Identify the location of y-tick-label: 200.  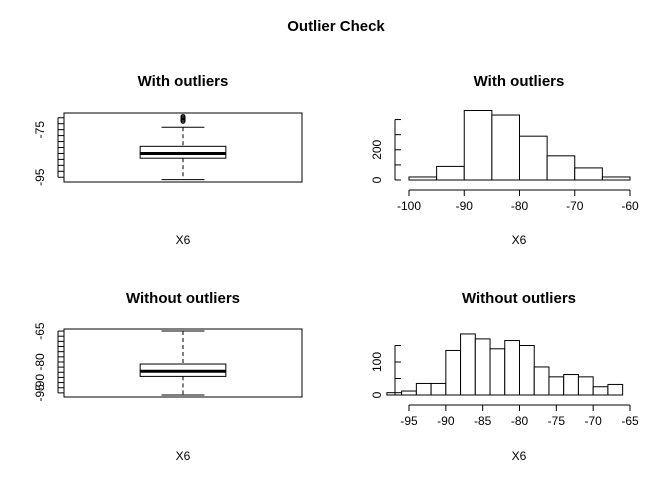
(377, 149).